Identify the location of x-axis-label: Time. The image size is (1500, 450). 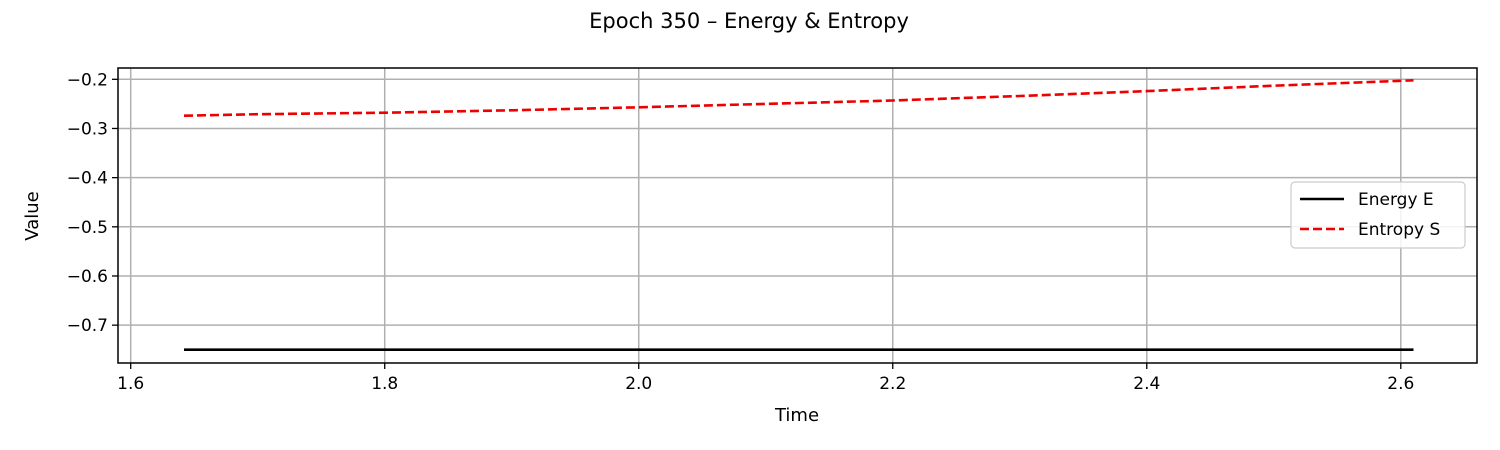
(796, 415).